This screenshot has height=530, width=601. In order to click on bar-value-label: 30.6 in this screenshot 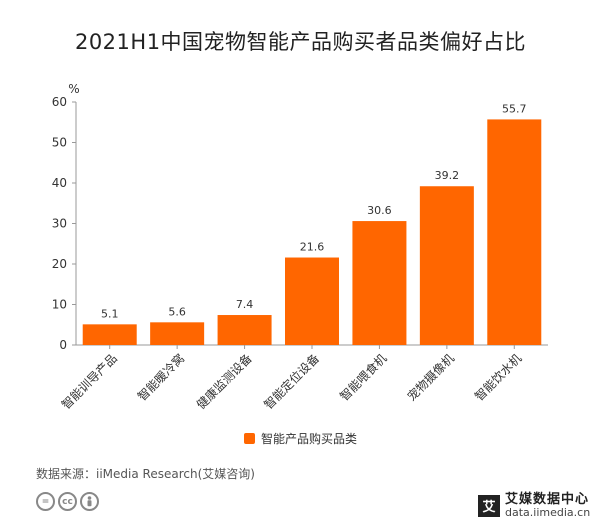, I will do `click(379, 210)`.